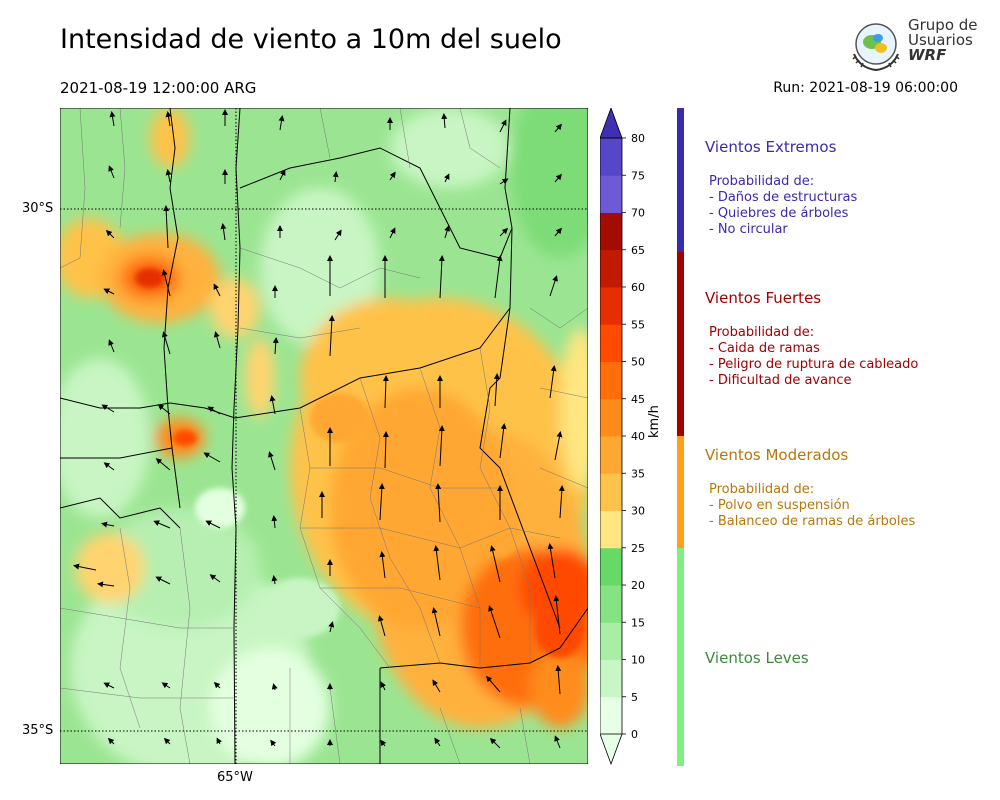 The height and width of the screenshot is (800, 1000). What do you see at coordinates (865, 88) in the screenshot?
I see `run-time: Run: 2021-08-19 06:00:00` at bounding box center [865, 88].